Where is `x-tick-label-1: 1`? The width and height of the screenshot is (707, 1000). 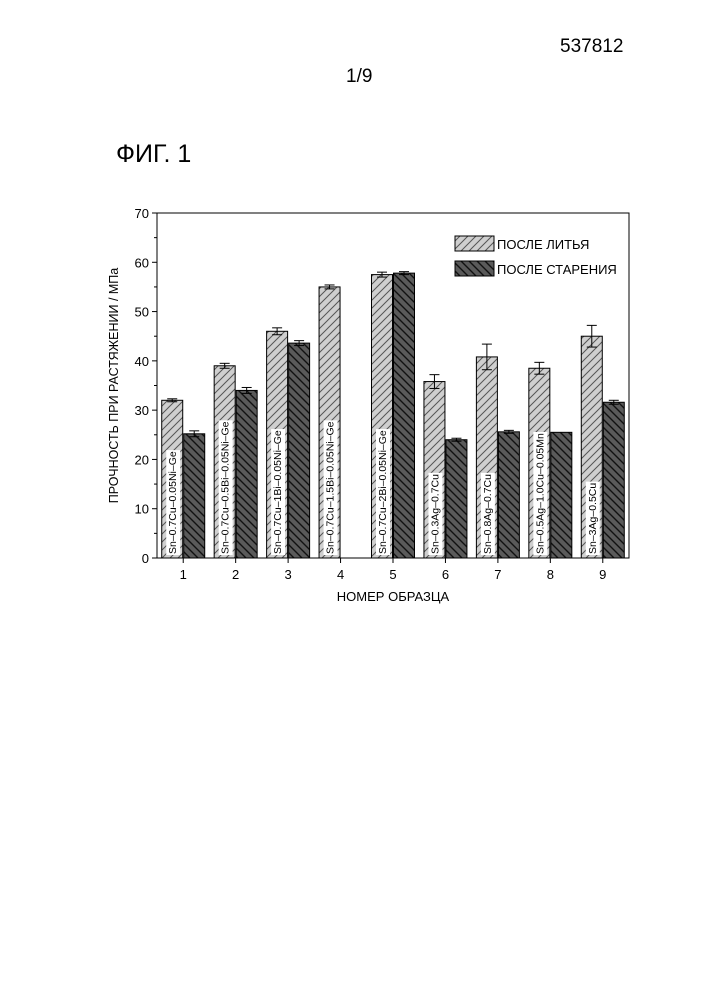 x-tick-label-1: 1 is located at coordinates (183, 574).